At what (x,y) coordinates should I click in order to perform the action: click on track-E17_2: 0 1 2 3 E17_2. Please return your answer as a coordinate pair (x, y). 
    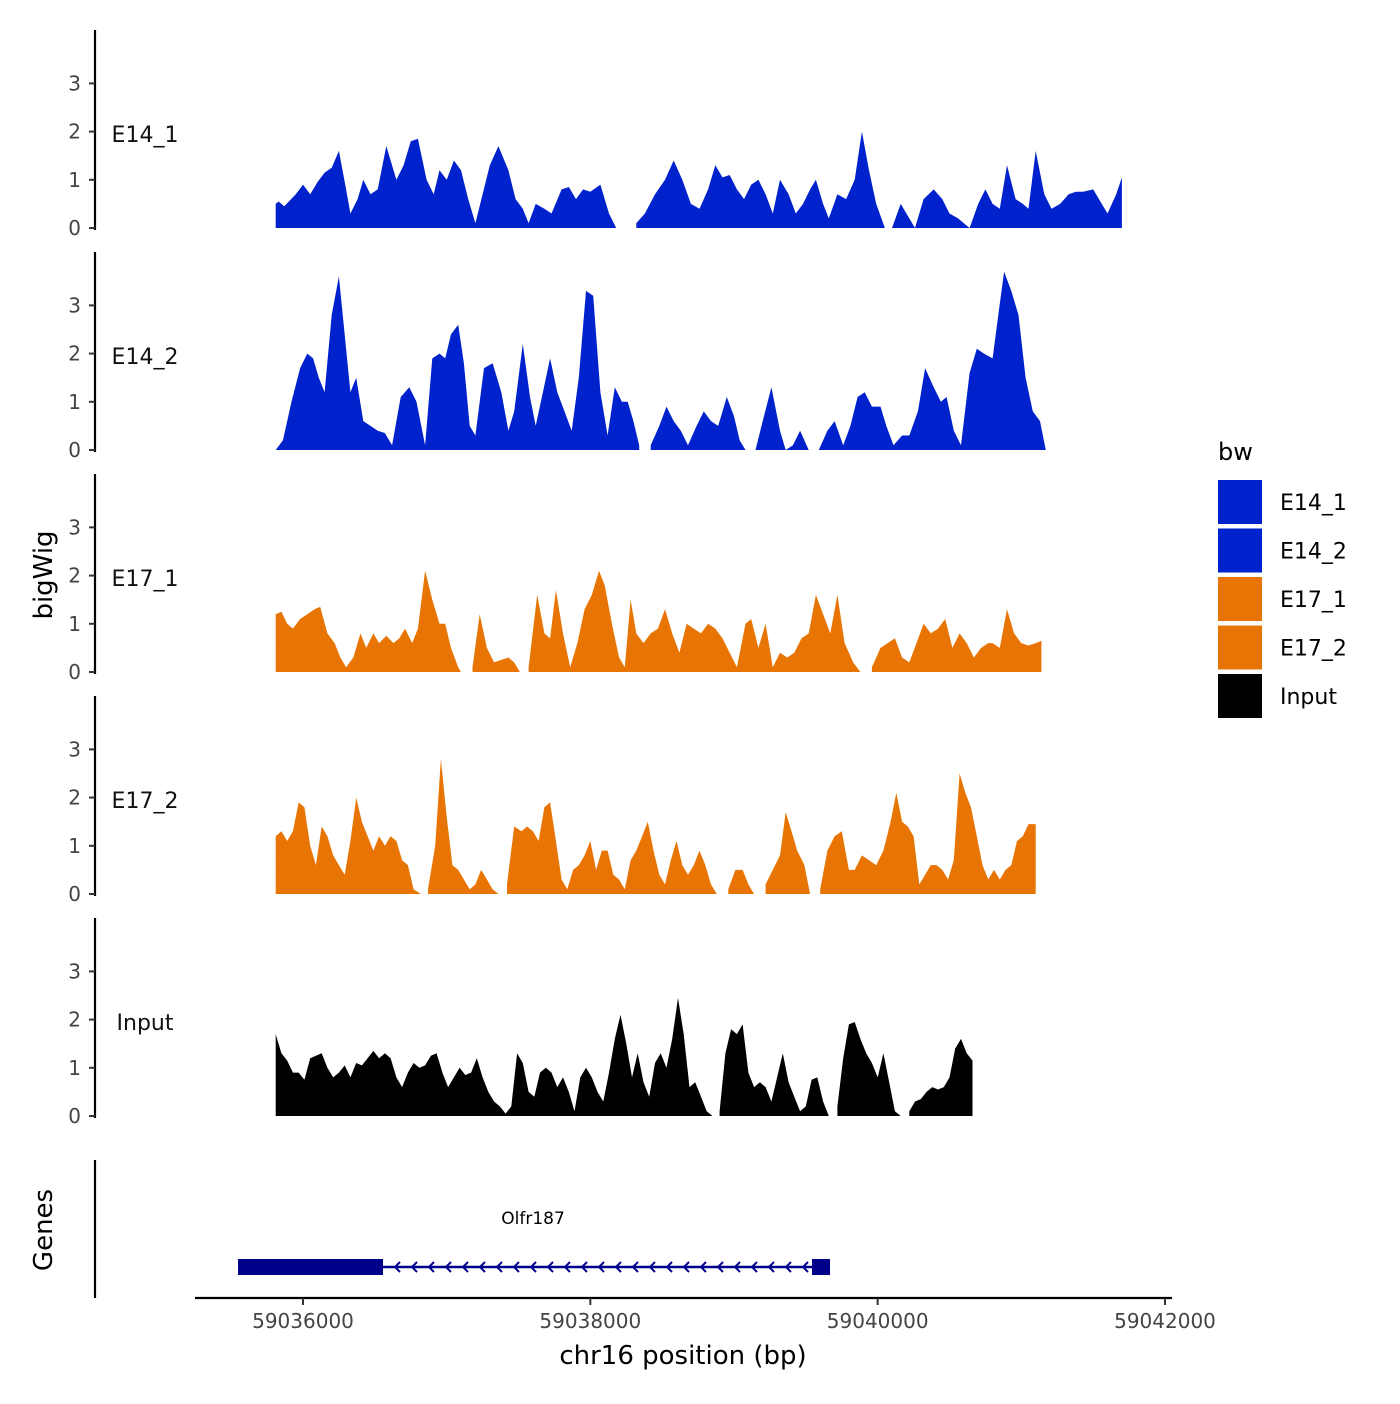
    Looking at the image, I should click on (552, 801).